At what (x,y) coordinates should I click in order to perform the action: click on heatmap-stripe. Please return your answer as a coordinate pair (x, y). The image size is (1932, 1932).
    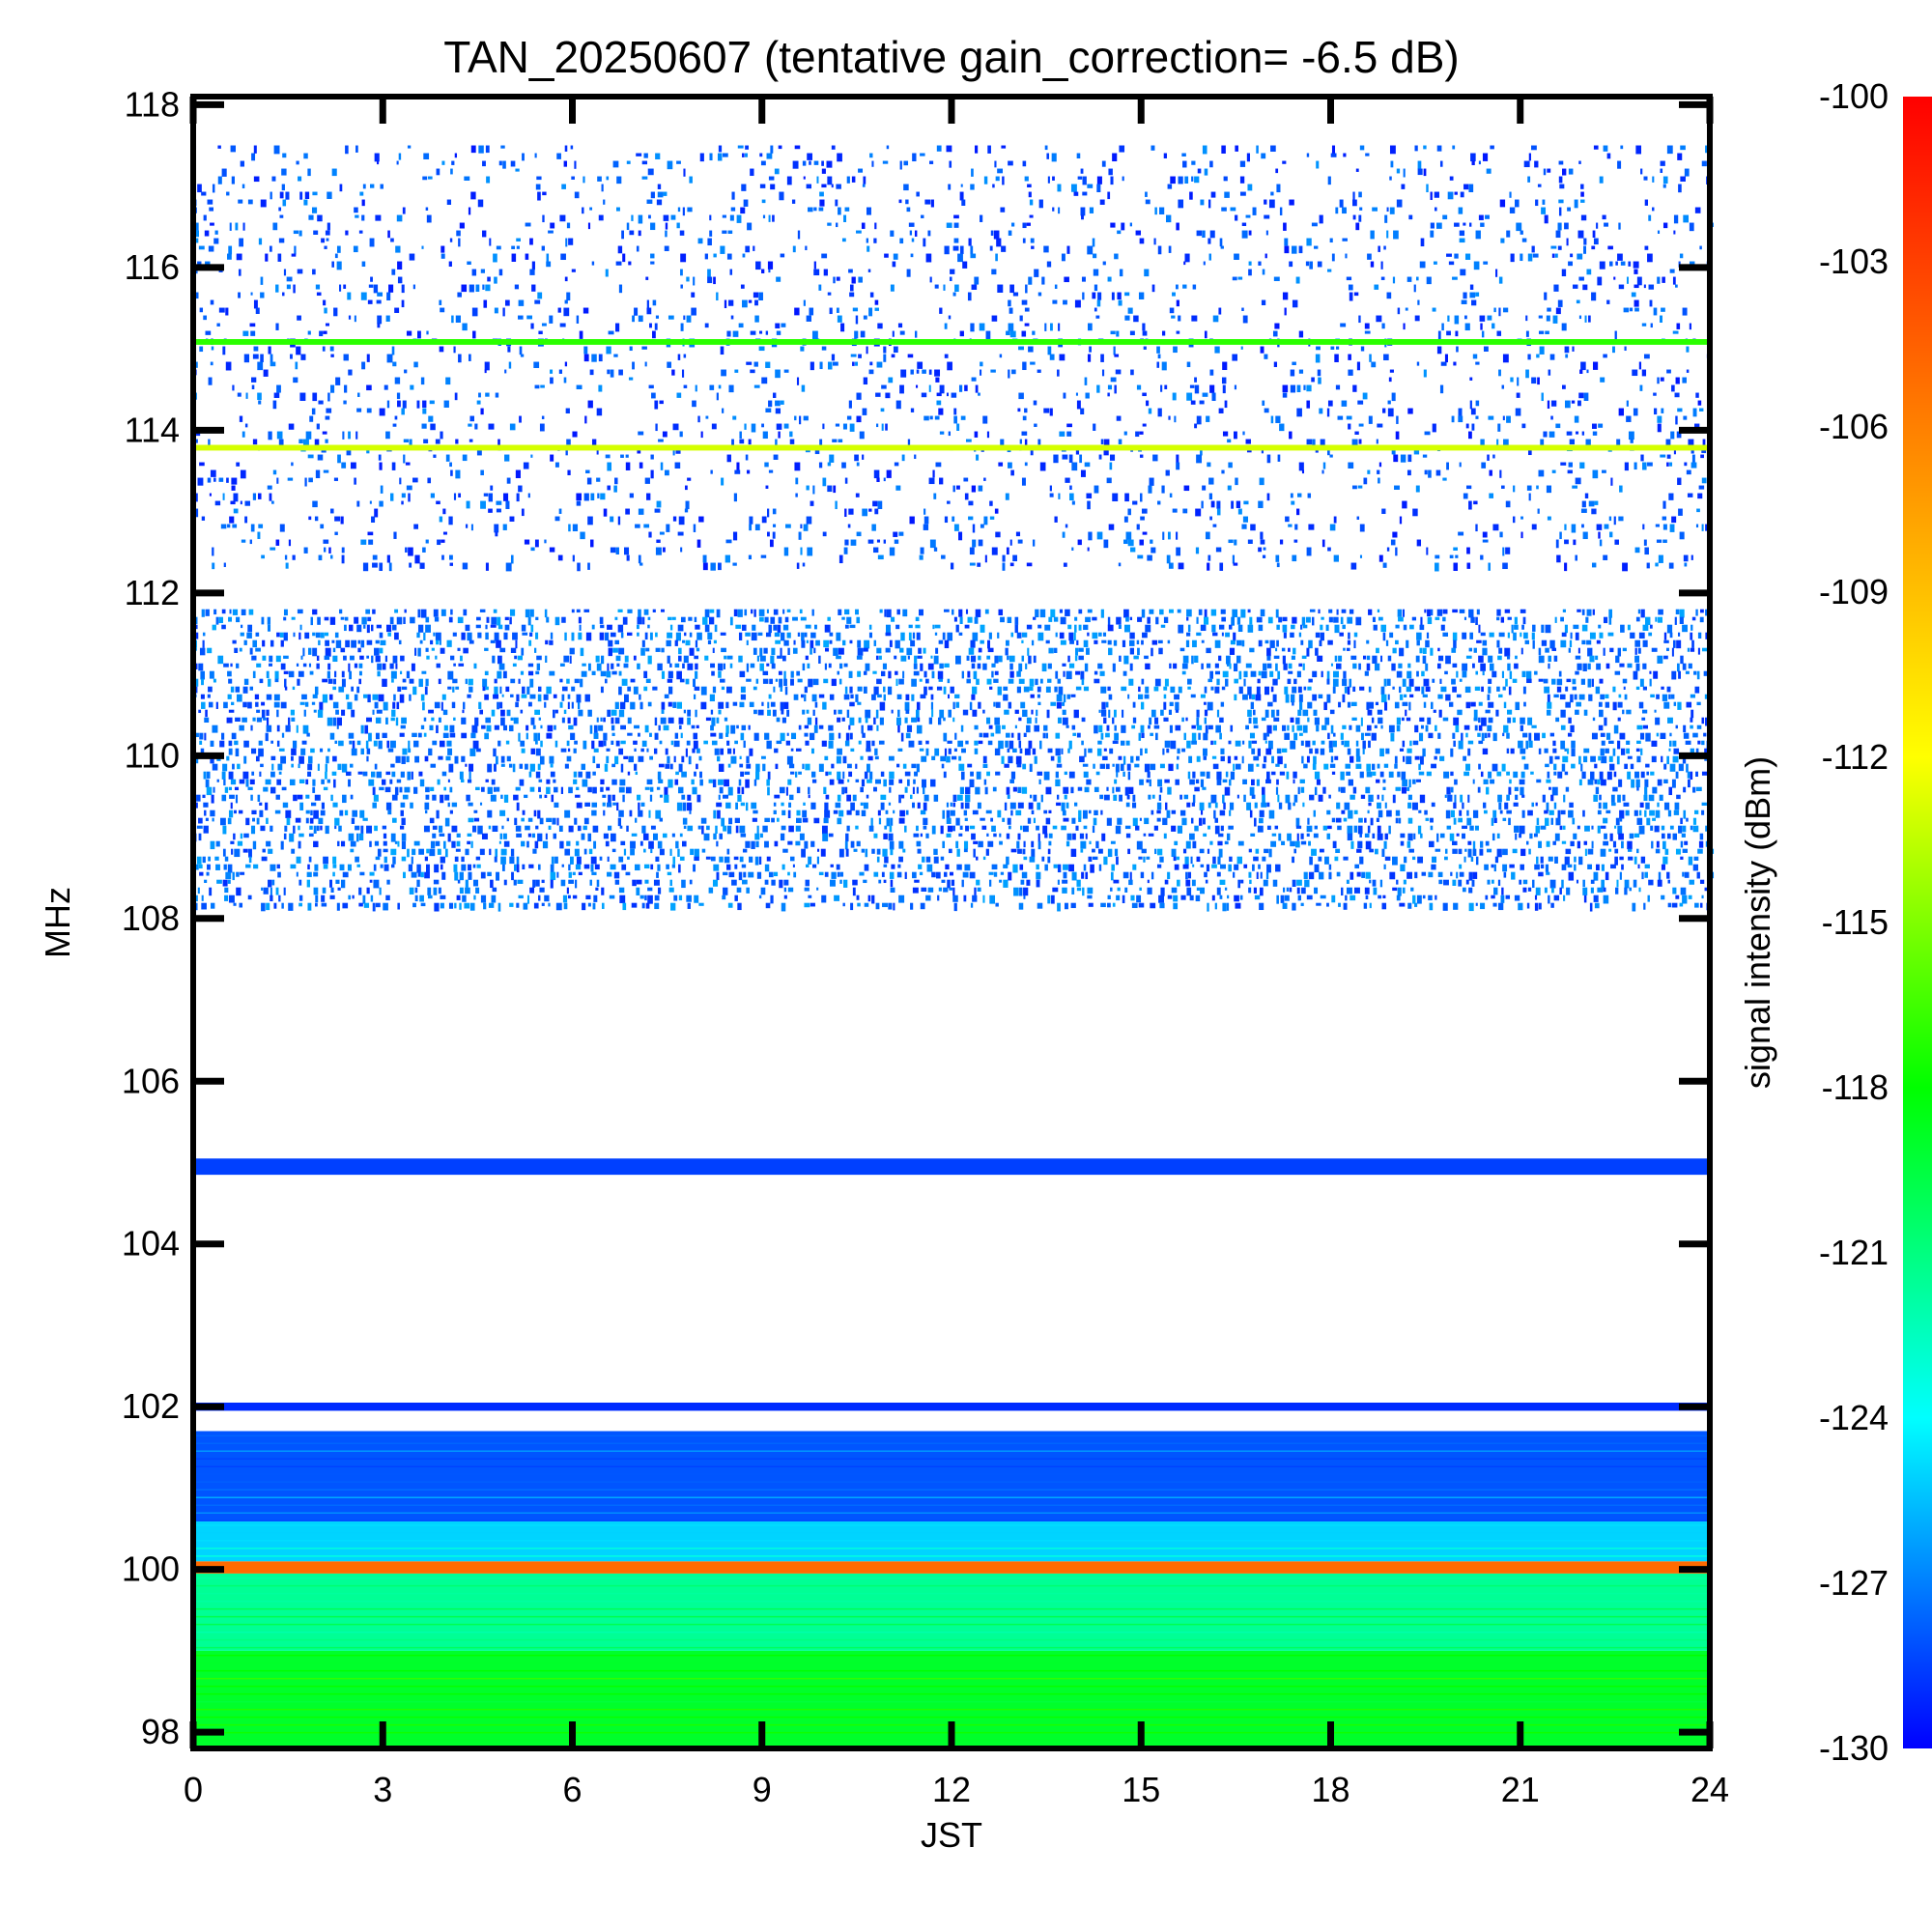
    Looking at the image, I should click on (951, 1709).